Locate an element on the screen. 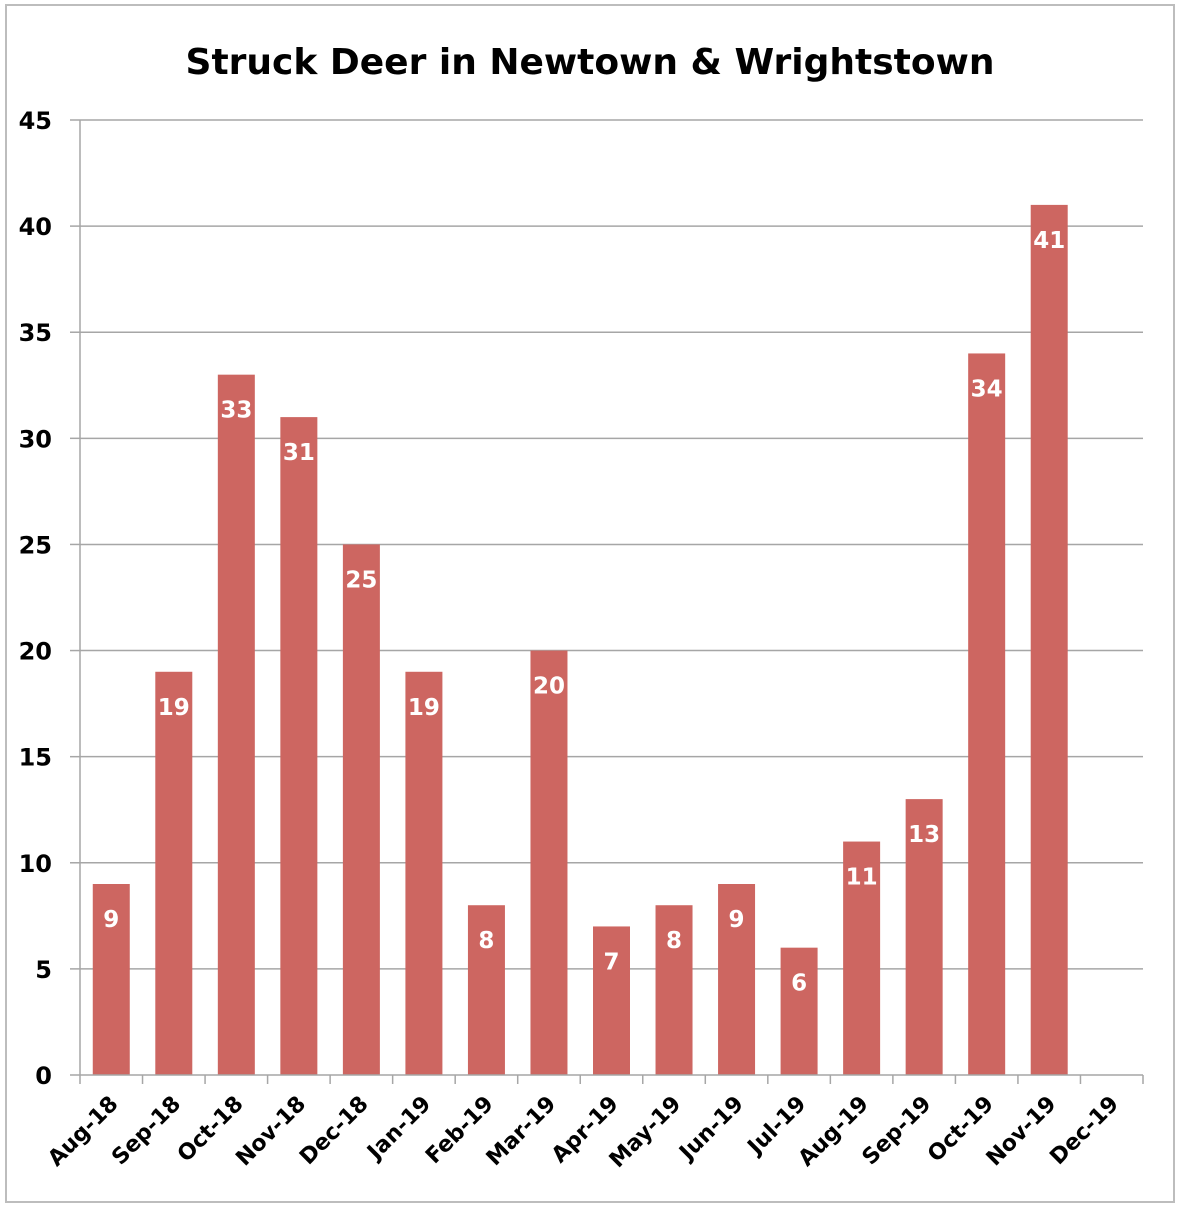  y-tick-label: 25 is located at coordinates (35, 545).